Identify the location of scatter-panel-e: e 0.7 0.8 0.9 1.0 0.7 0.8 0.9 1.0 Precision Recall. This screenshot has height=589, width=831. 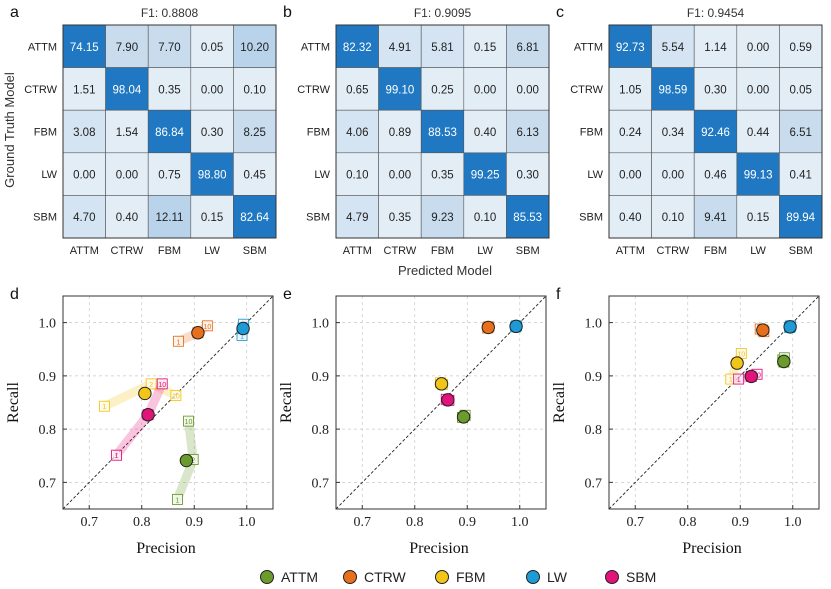
(412, 421).